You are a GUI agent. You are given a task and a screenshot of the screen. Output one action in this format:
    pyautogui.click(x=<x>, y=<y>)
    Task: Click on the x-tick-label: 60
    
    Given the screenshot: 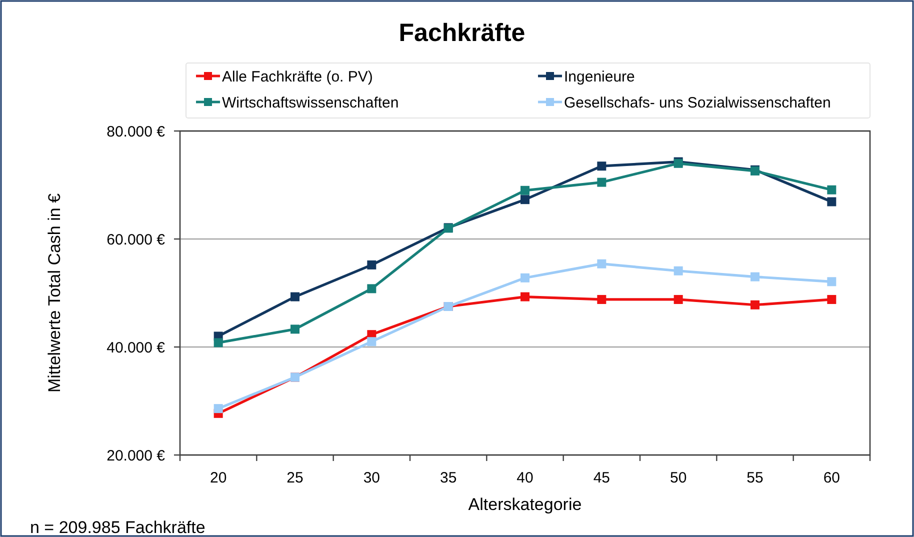 What is the action you would take?
    pyautogui.click(x=831, y=477)
    